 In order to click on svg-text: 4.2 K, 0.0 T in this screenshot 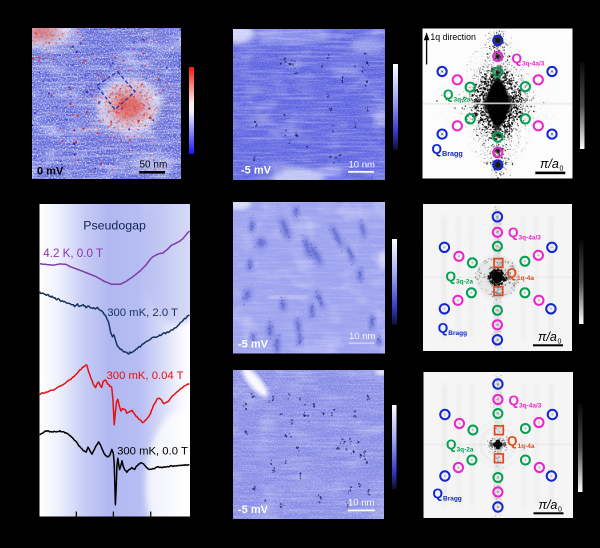, I will do `click(73, 253)`.